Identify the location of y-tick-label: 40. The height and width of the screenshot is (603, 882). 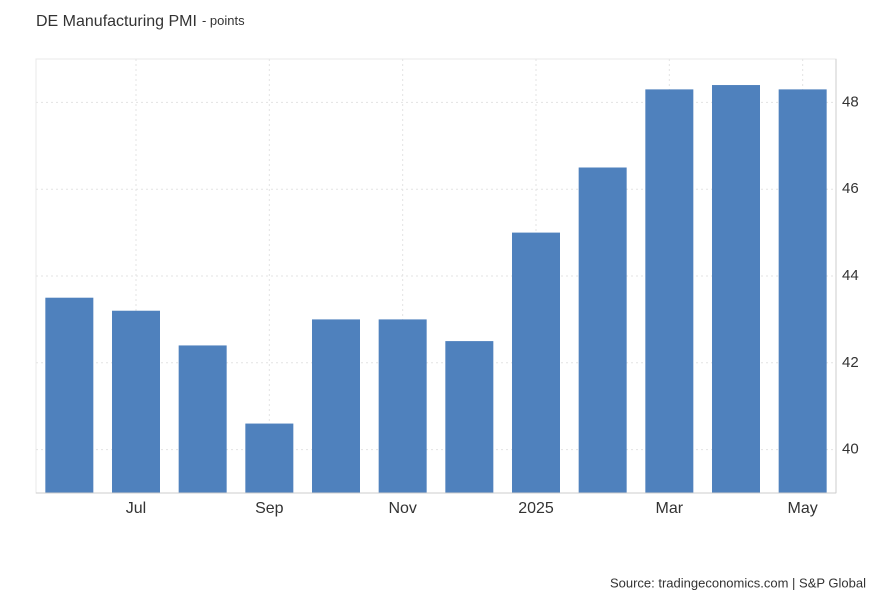
(850, 449).